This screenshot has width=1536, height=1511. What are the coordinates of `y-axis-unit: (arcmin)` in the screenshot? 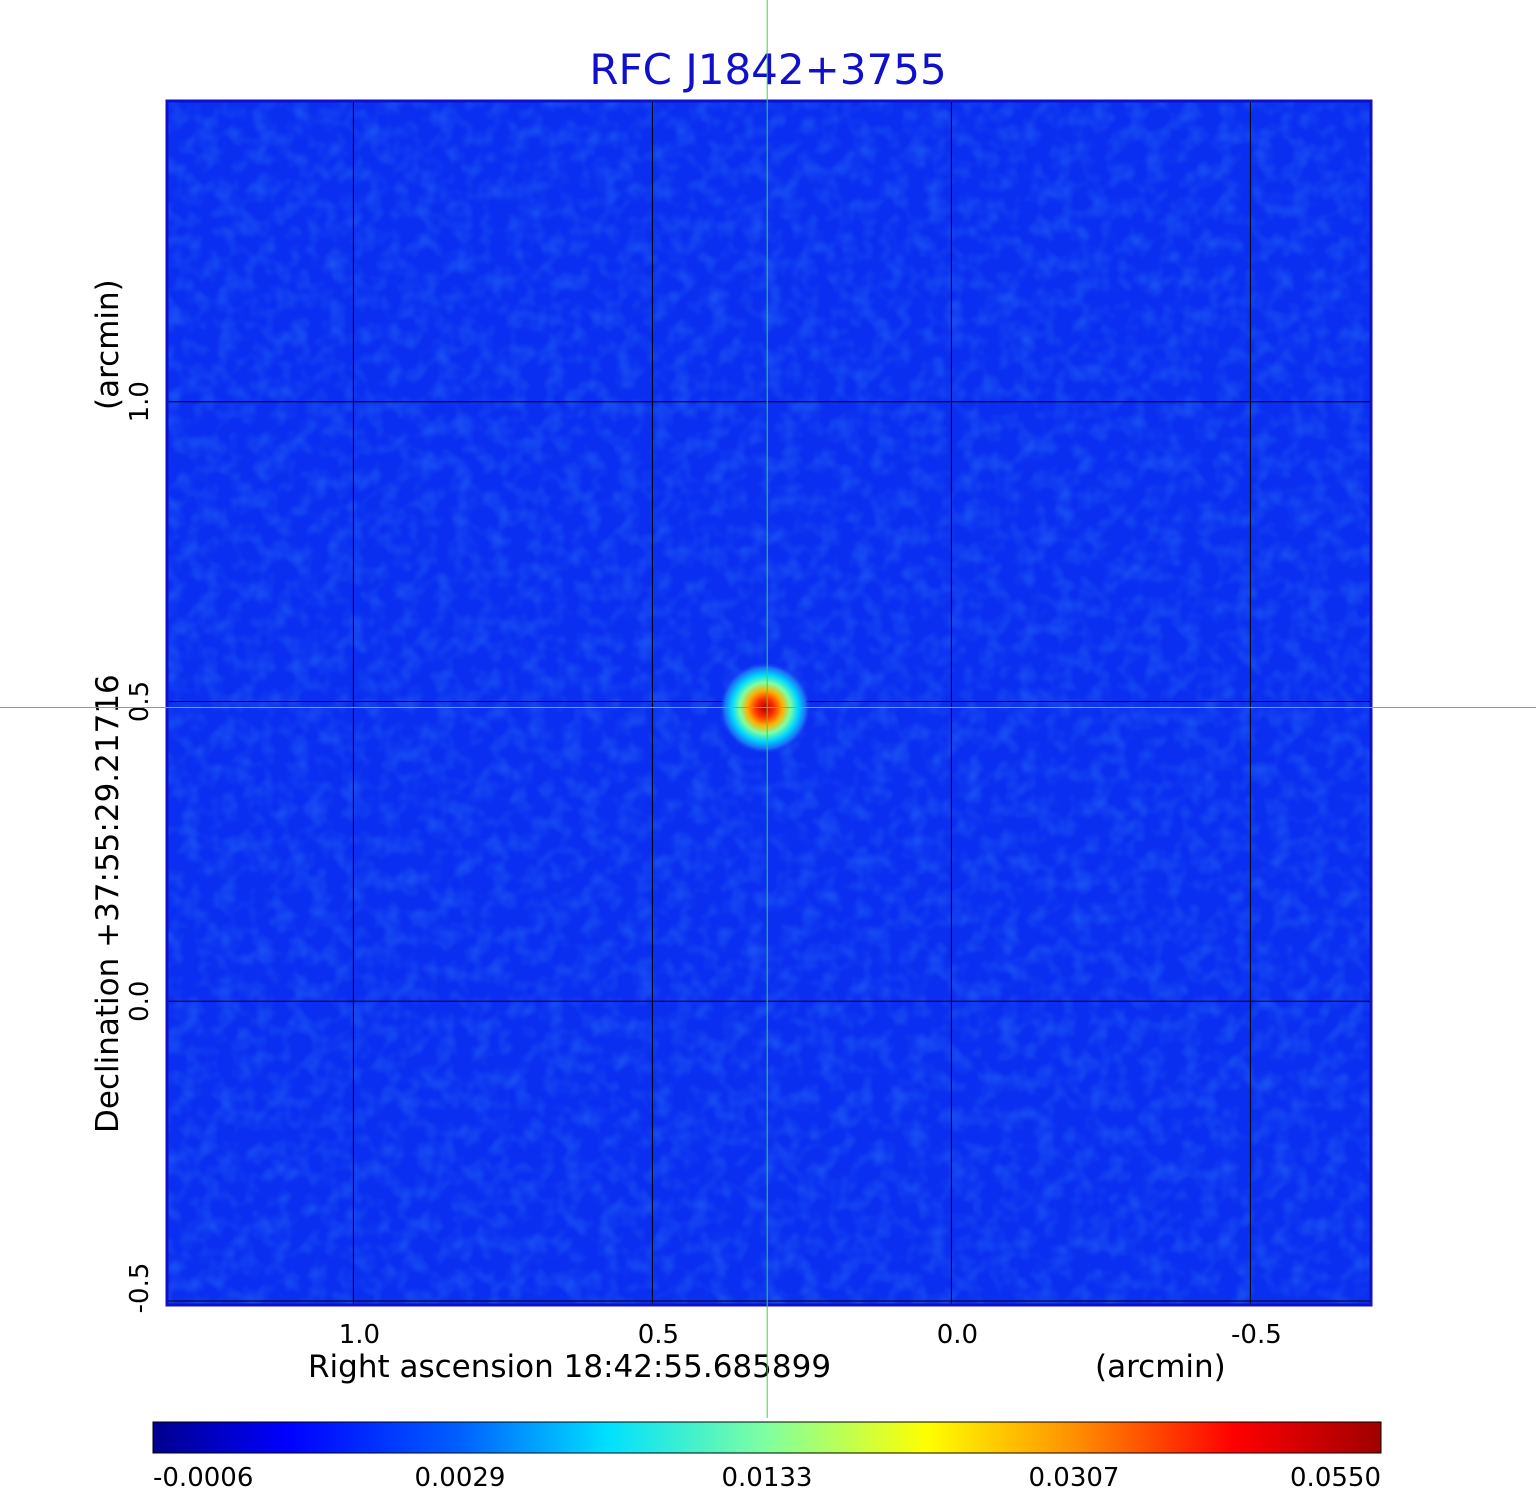 It's located at (108, 344).